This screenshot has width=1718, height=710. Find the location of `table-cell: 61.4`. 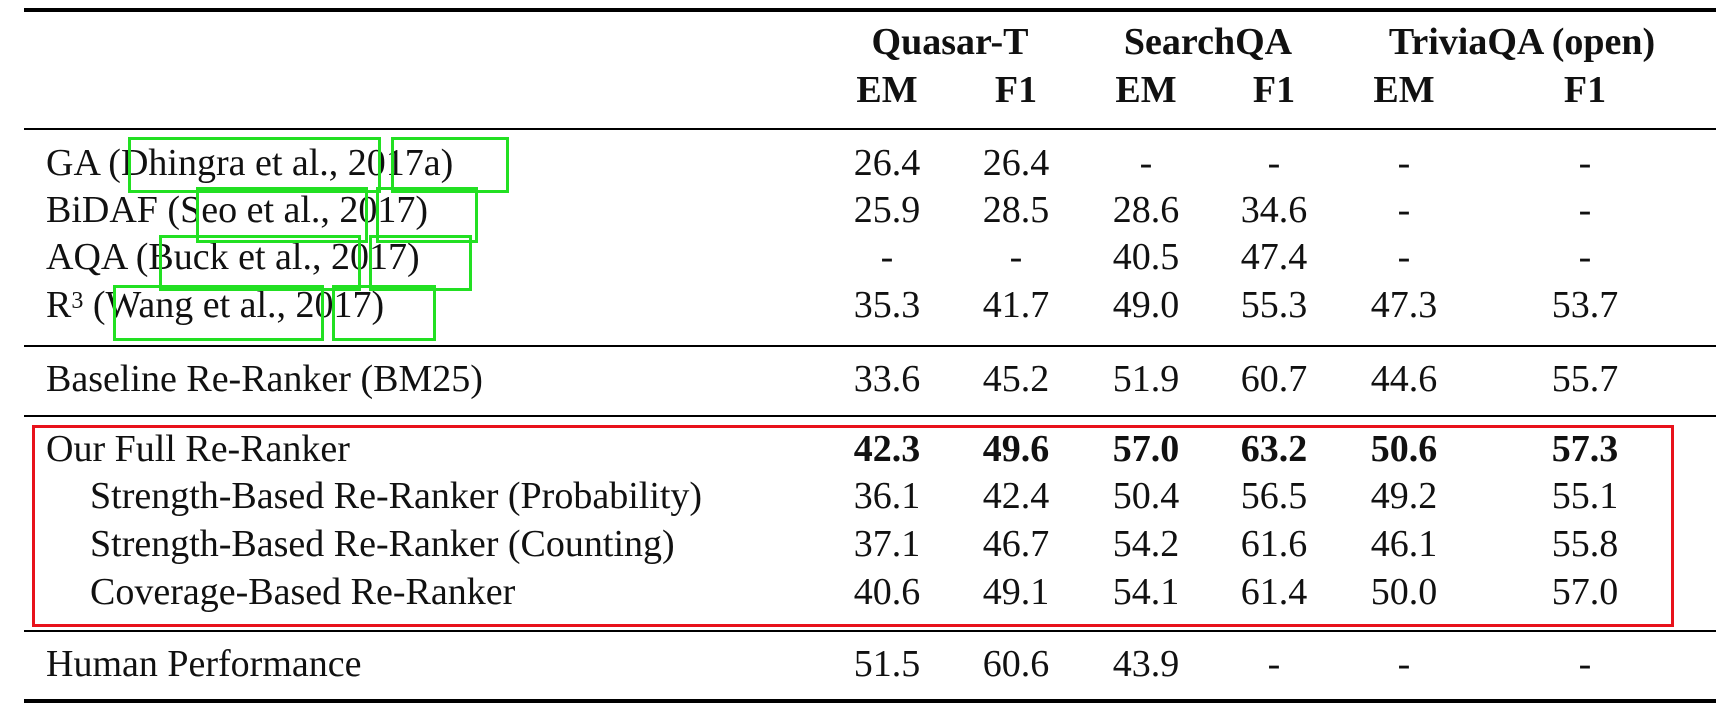

table-cell: 61.4 is located at coordinates (1274, 592).